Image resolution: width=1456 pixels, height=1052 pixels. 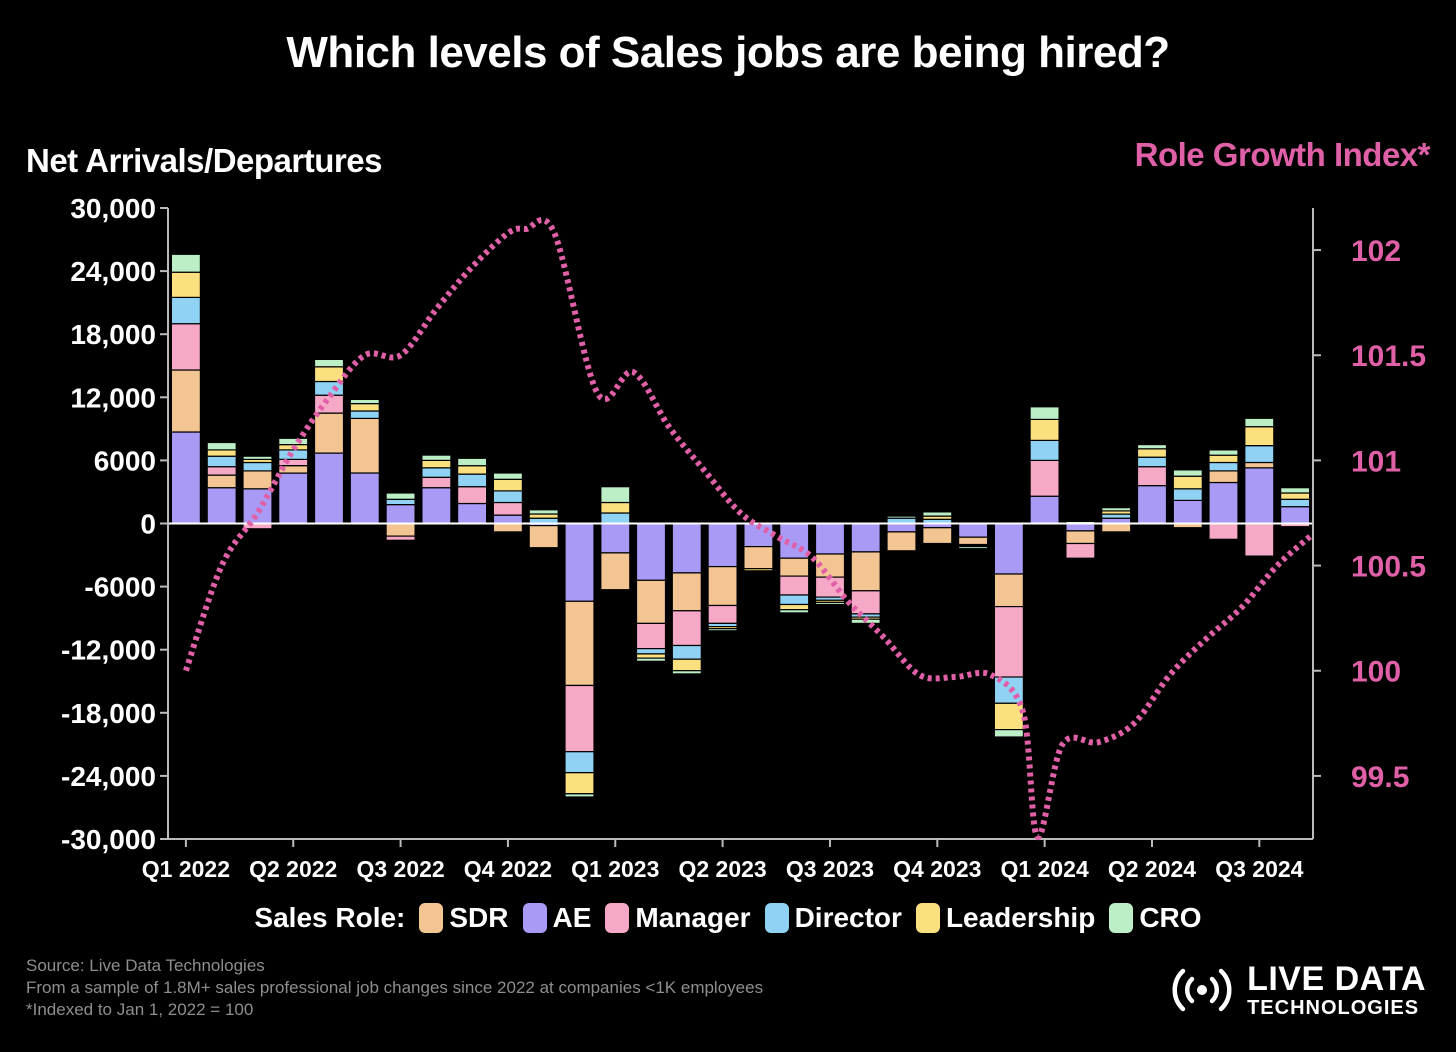 What do you see at coordinates (615, 869) in the screenshot?
I see `x-tick-label-4: Q1 2023` at bounding box center [615, 869].